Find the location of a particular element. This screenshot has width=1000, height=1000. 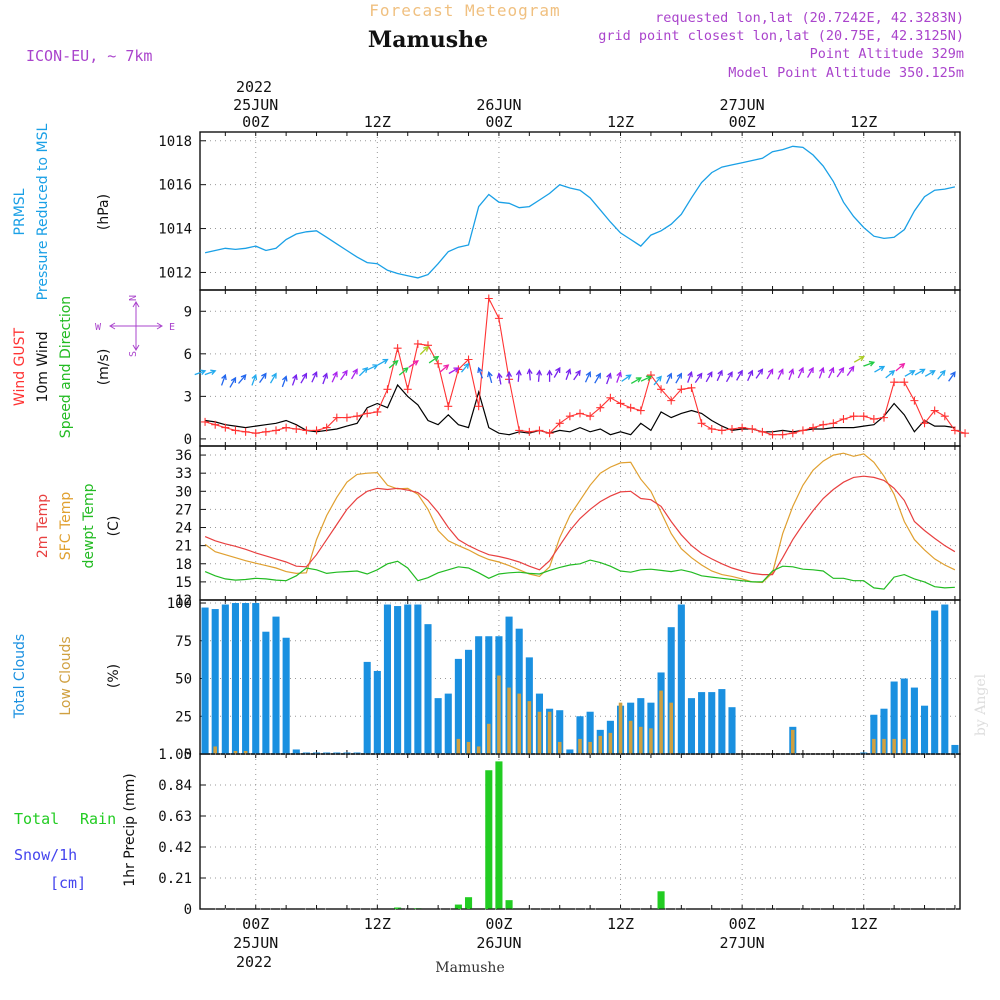

top-hour-label: 00Z is located at coordinates (498, 122).